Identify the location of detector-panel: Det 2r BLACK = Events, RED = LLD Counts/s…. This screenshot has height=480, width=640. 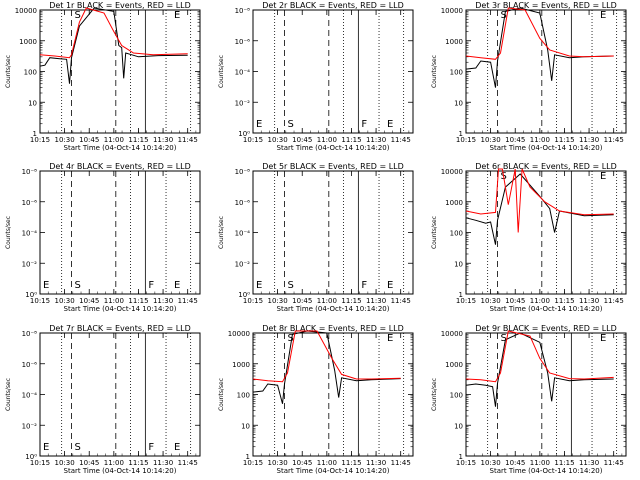
(316, 76).